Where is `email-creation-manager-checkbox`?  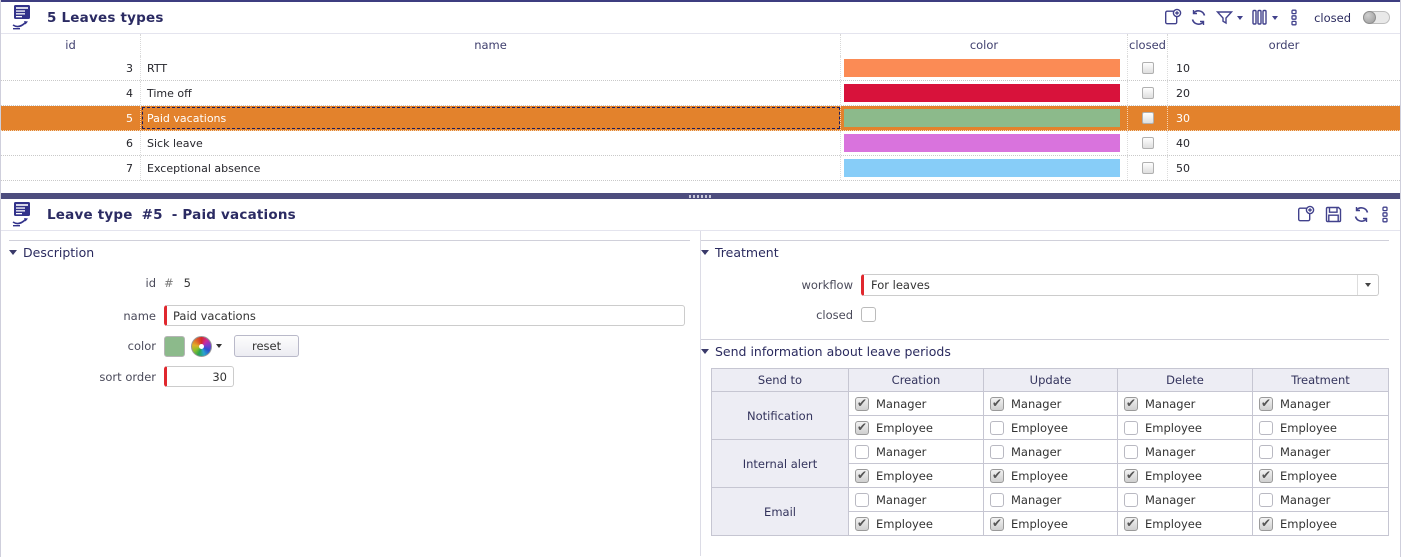 email-creation-manager-checkbox is located at coordinates (862, 499).